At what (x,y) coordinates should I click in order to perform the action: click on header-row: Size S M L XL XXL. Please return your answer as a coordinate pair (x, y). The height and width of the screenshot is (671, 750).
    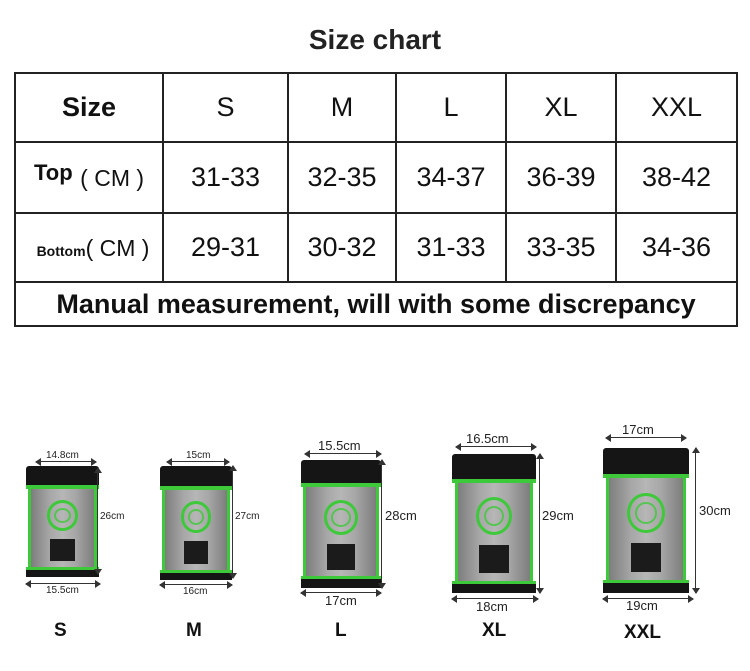
    Looking at the image, I should click on (376, 107).